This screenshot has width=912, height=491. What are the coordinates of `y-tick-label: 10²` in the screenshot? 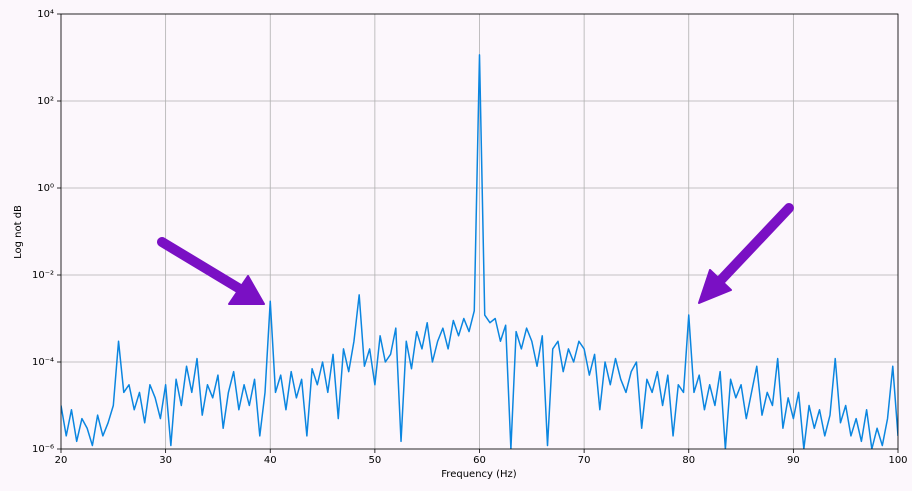 It's located at (45, 101).